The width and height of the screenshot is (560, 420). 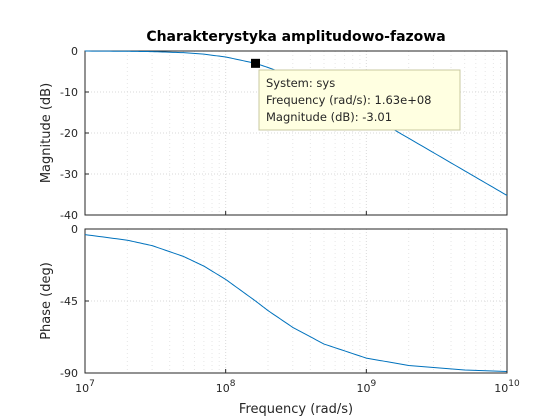 What do you see at coordinates (295, 37) in the screenshot?
I see `chart-title: Charakterystyka amplitudowo-fazowa` at bounding box center [295, 37].